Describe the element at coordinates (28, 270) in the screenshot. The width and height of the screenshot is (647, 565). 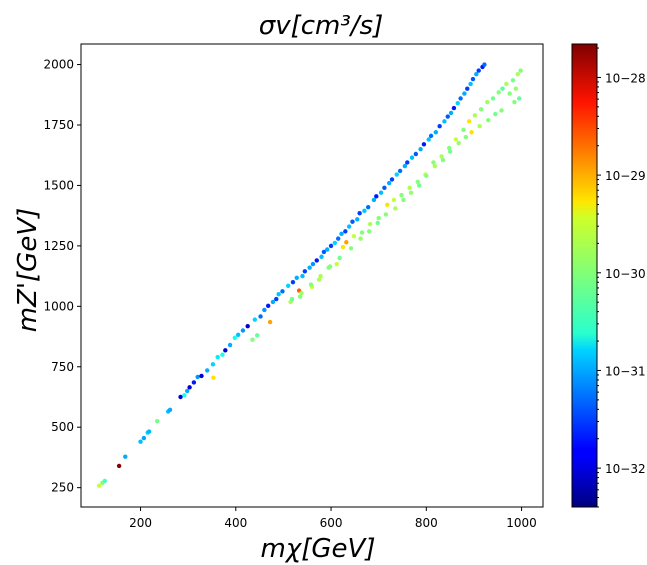
I see `y-axis-label: mZ'[GeV]` at that location.